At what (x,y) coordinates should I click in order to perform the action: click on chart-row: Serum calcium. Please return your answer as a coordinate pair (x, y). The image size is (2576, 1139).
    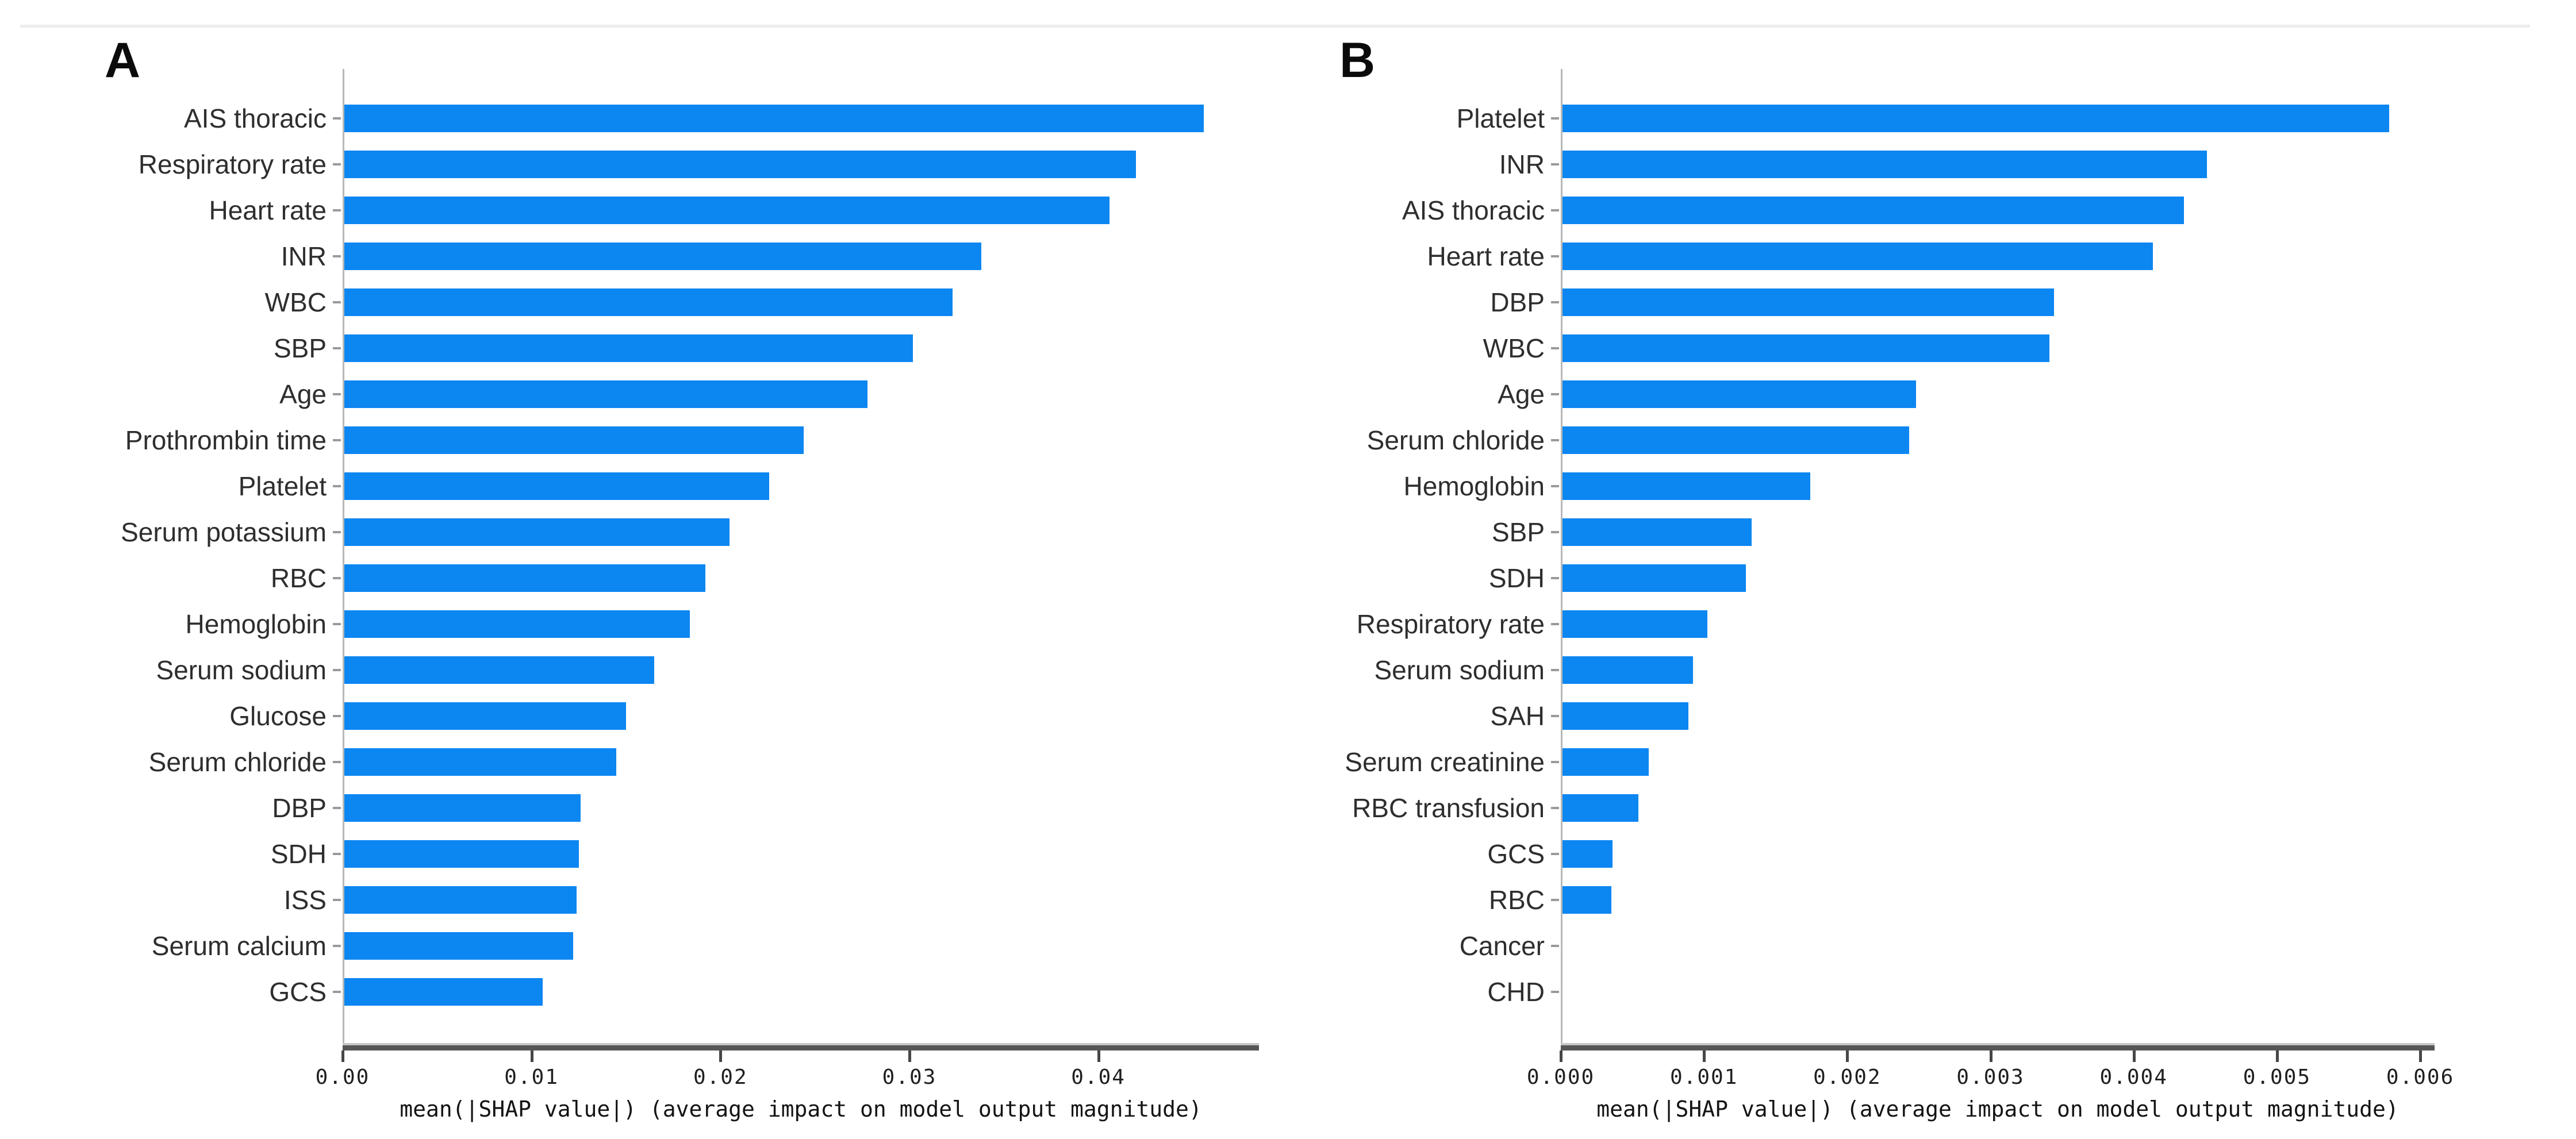
    Looking at the image, I should click on (705, 946).